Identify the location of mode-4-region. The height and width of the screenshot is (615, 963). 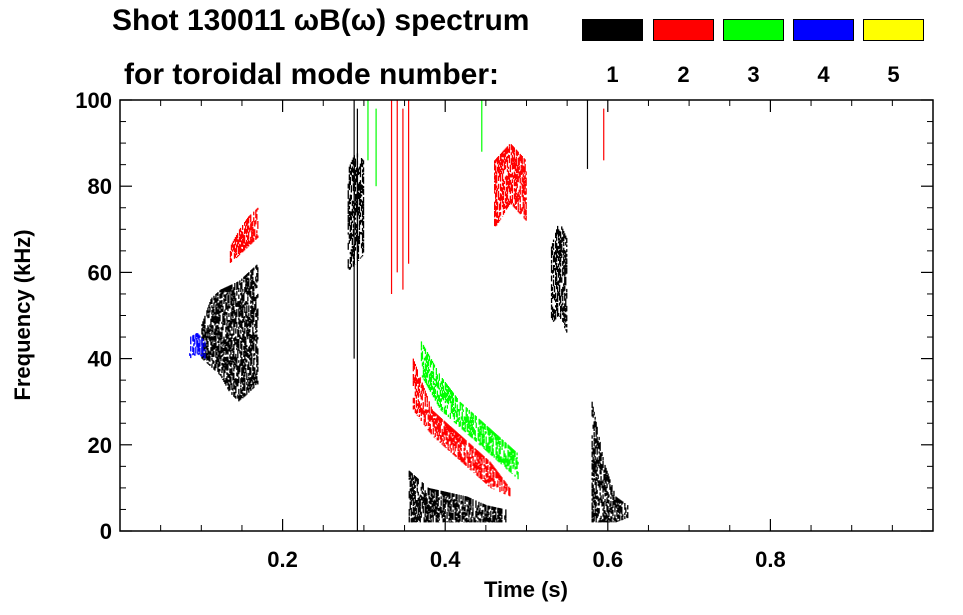
(197, 346).